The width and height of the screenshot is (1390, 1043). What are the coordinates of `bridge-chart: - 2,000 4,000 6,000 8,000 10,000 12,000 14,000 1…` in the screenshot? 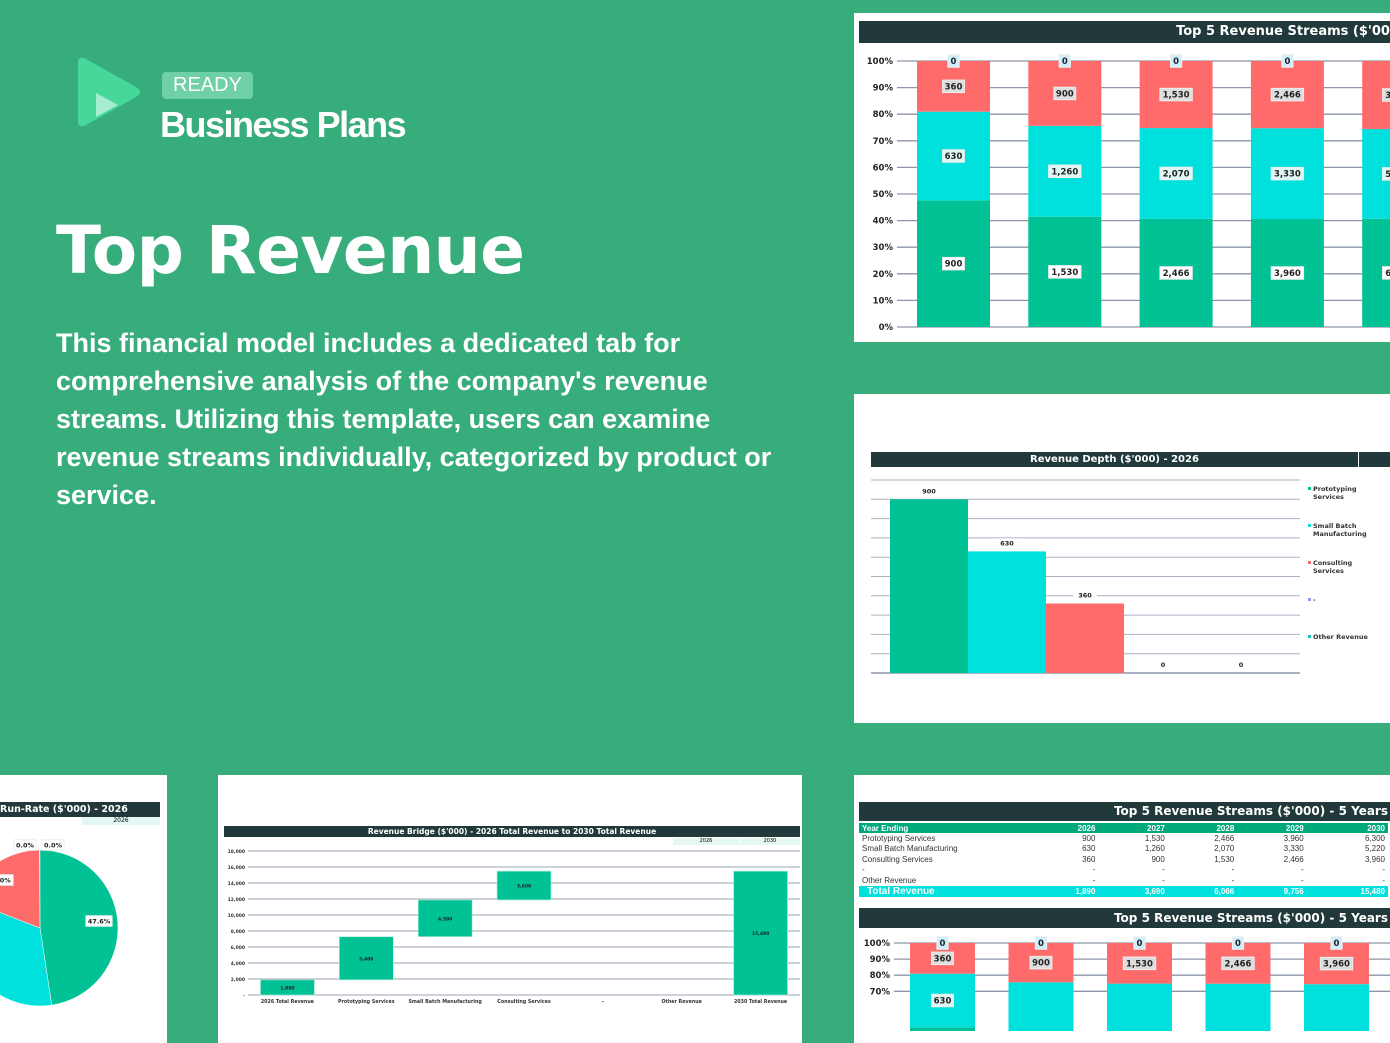 It's located at (514, 927).